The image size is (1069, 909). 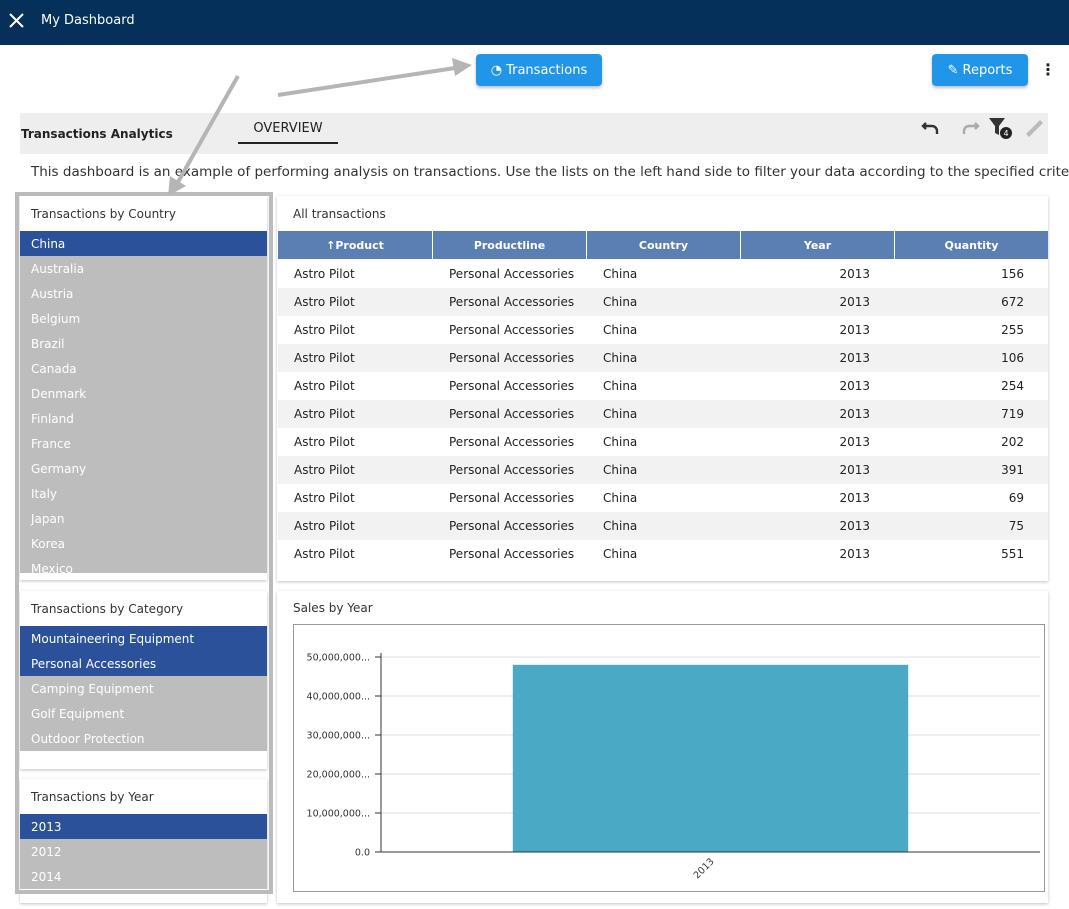 I want to click on list-item: Mountaineering Equipment, so click(x=143, y=638).